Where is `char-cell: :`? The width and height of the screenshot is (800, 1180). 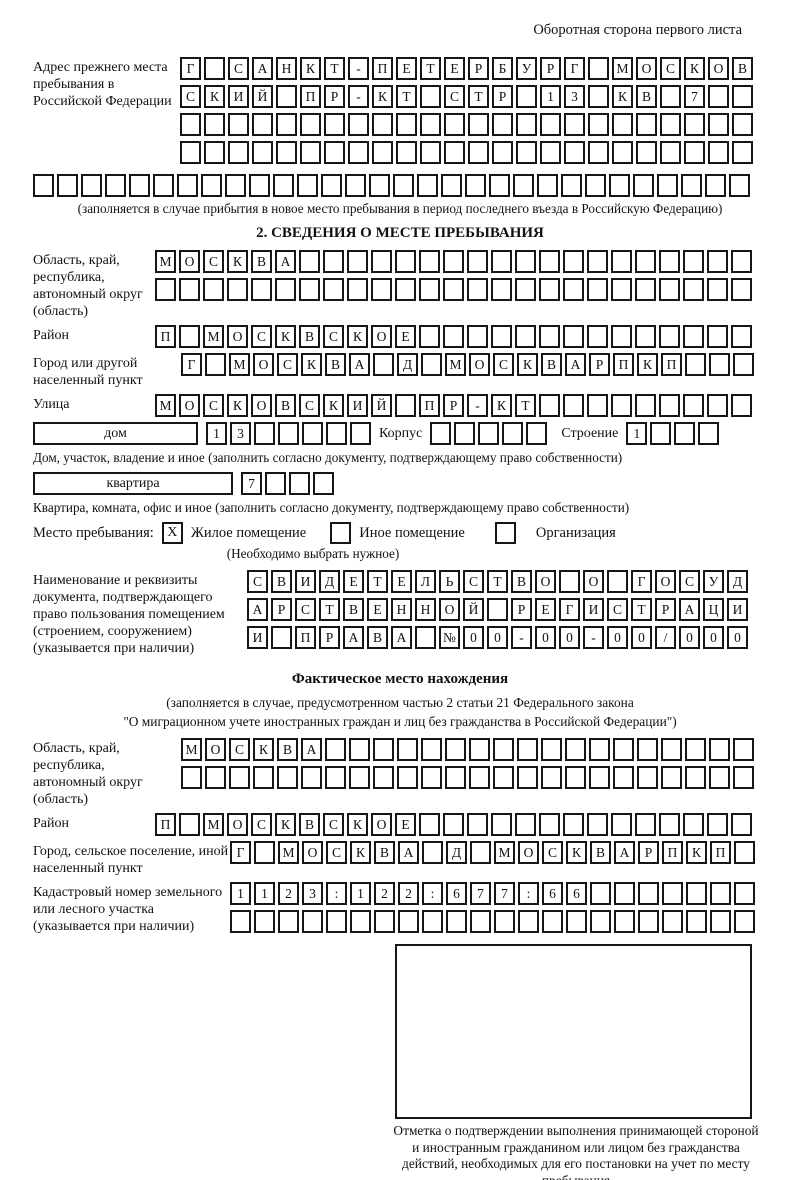
char-cell: : is located at coordinates (336, 893).